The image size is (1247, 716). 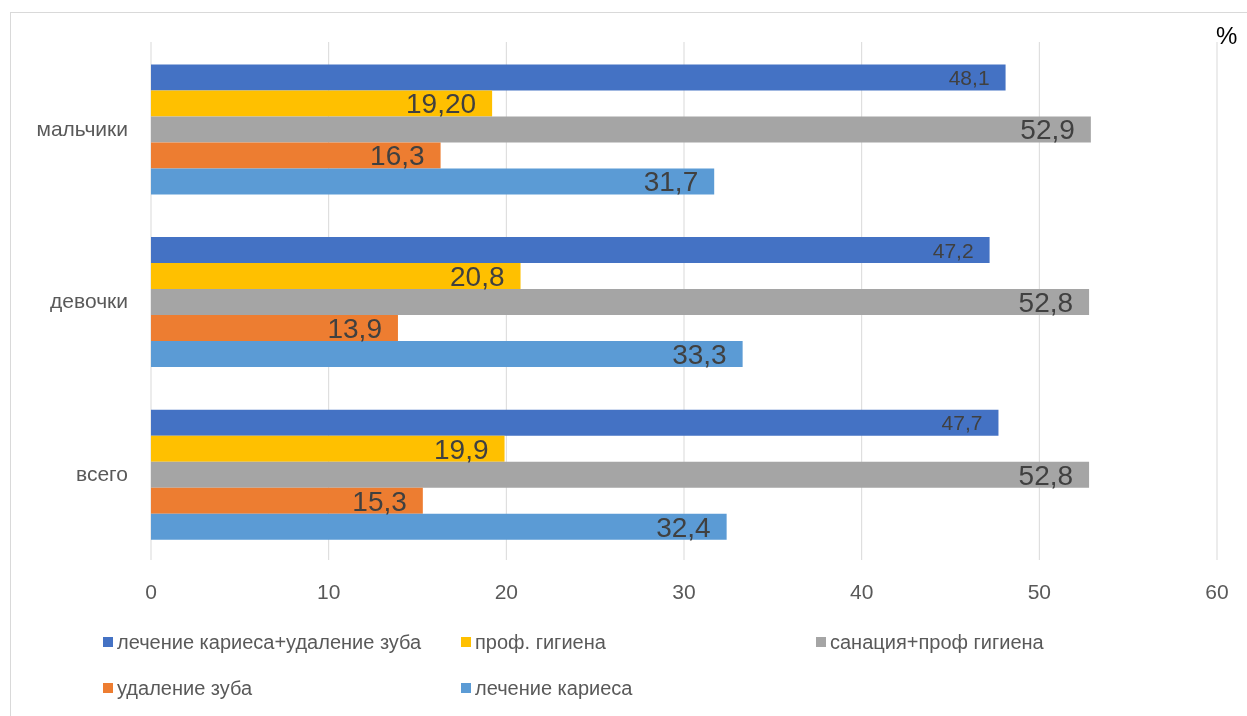 What do you see at coordinates (397, 156) in the screenshot?
I see `data-label: 16,3` at bounding box center [397, 156].